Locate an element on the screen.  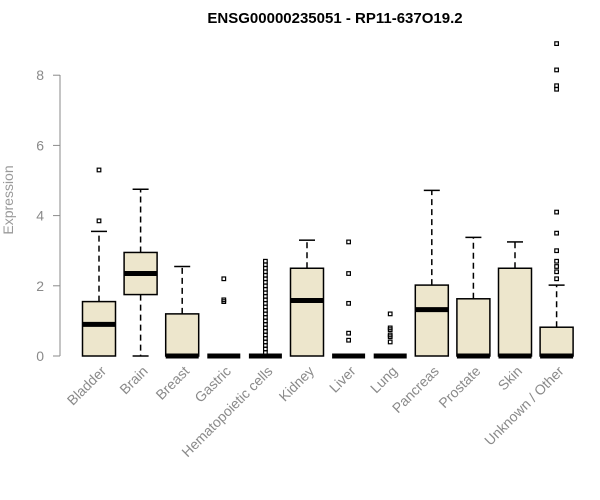
box-kidney is located at coordinates (307, 298).